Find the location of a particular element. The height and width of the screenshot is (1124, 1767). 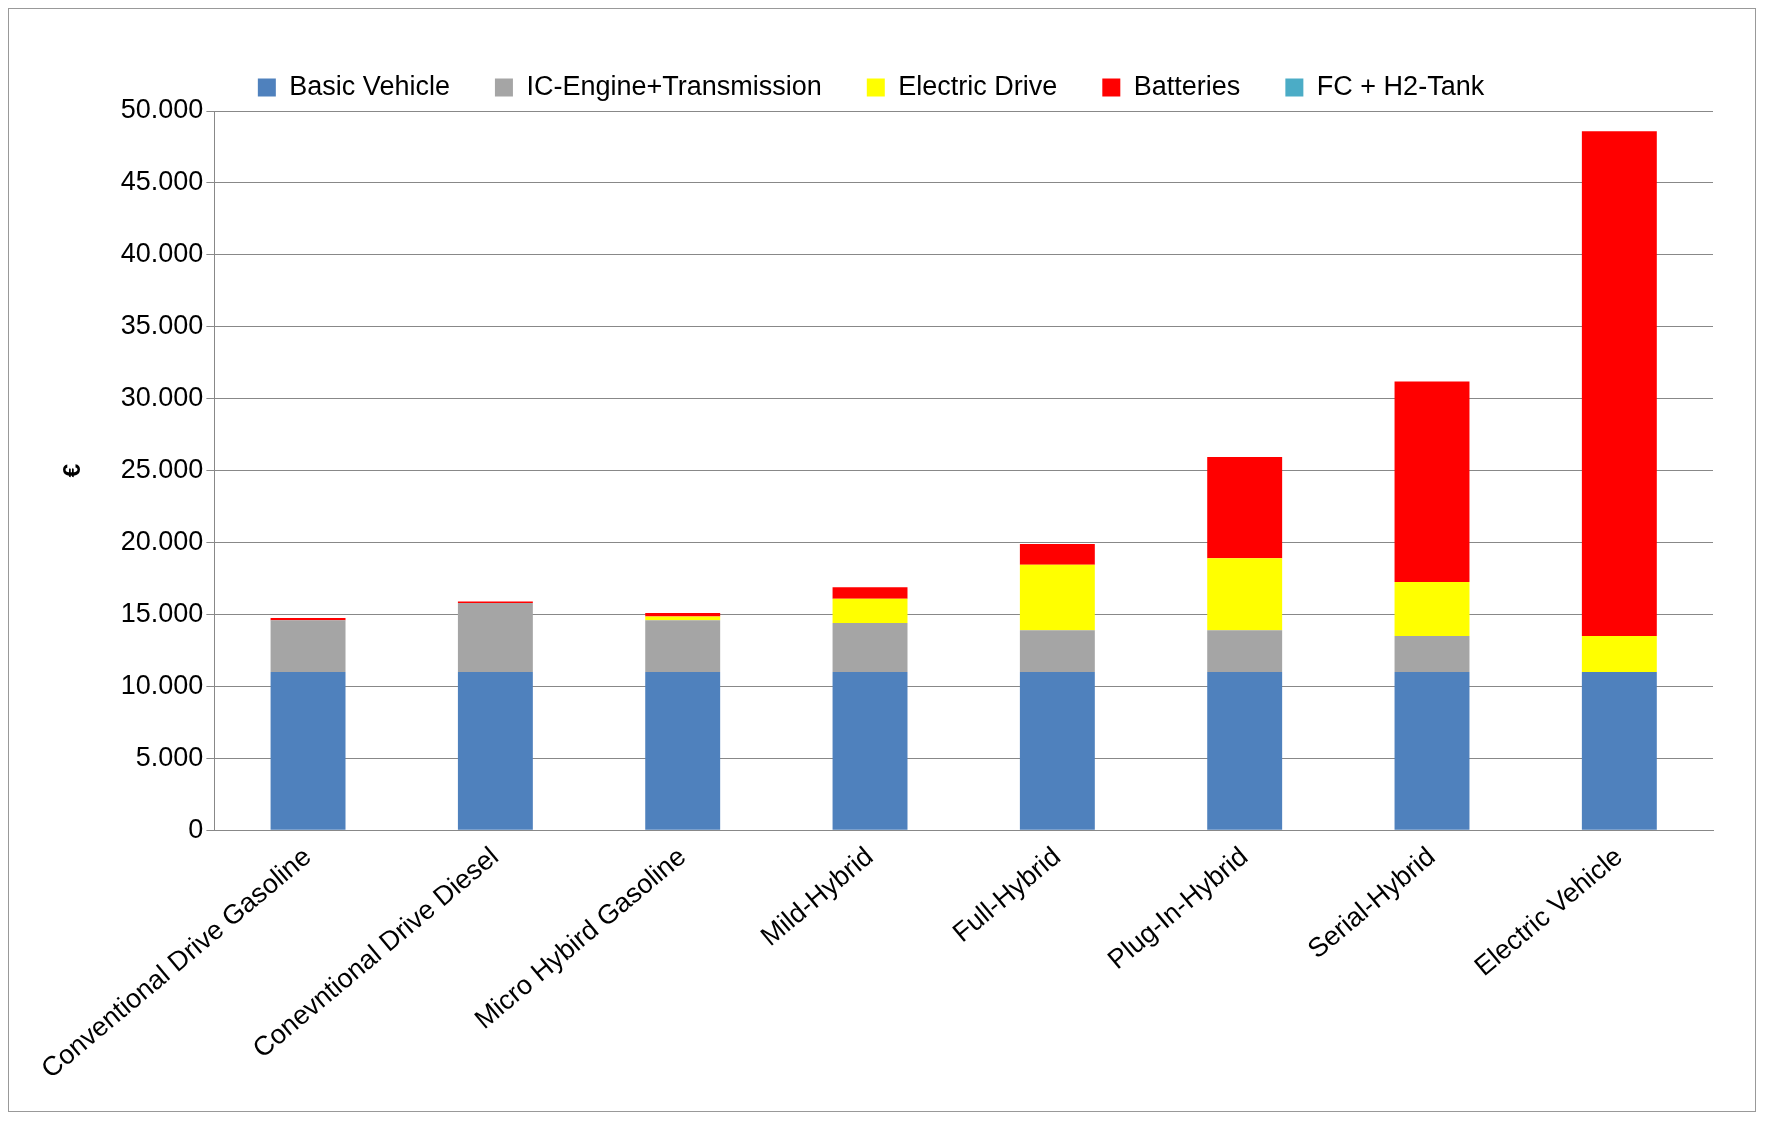

y-tick-label: 50.000 is located at coordinates (162, 109).